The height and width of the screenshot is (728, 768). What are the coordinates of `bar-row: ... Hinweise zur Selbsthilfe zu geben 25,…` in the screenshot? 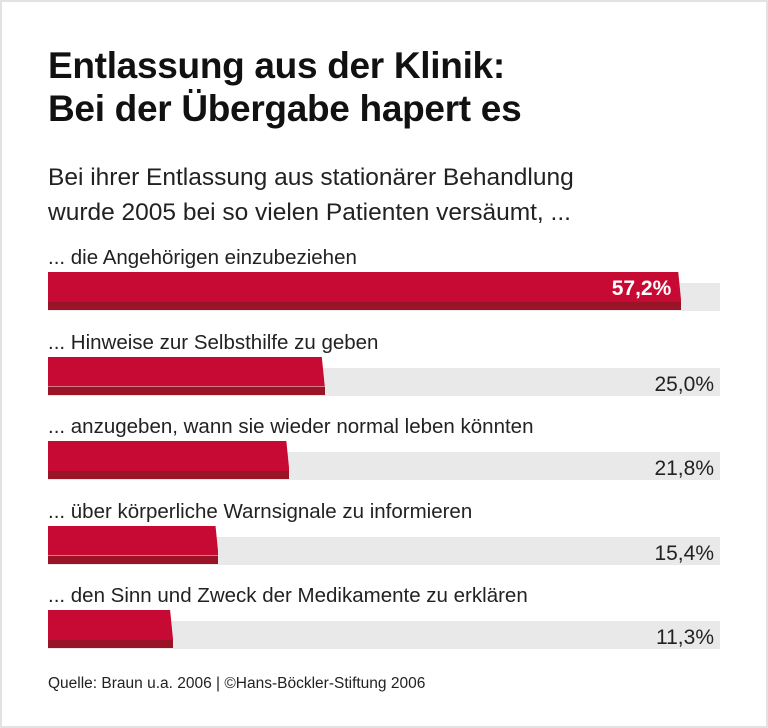 It's located at (384, 379).